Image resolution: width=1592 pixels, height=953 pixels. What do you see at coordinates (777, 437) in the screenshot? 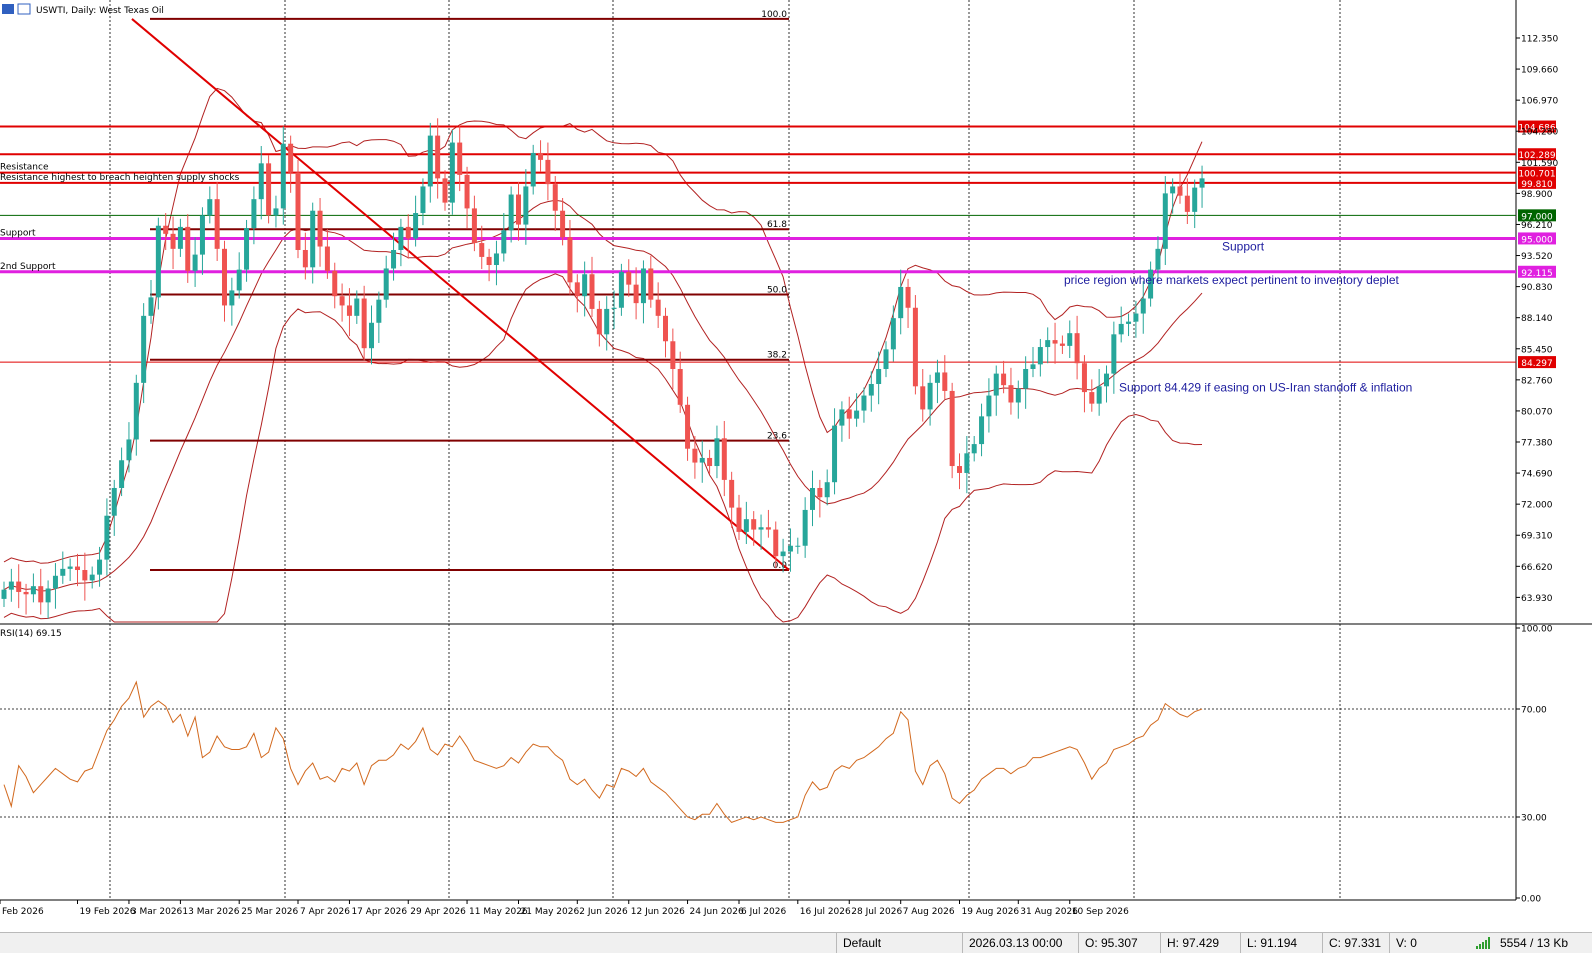
I see `fib-label: 23.6` at bounding box center [777, 437].